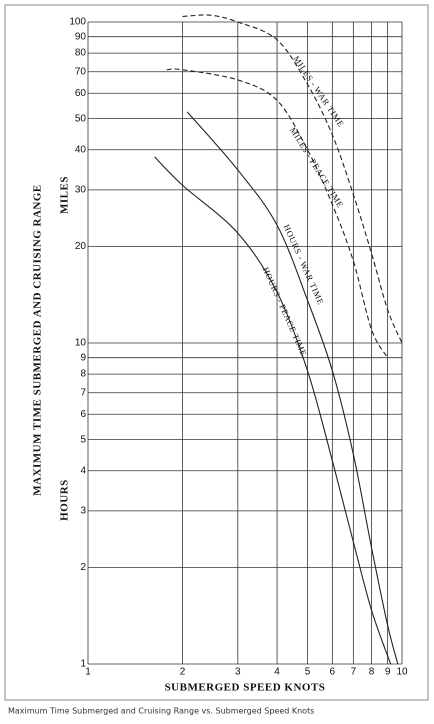 The height and width of the screenshot is (724, 434). What do you see at coordinates (81, 189) in the screenshot?
I see `y-tick-label: 30` at bounding box center [81, 189].